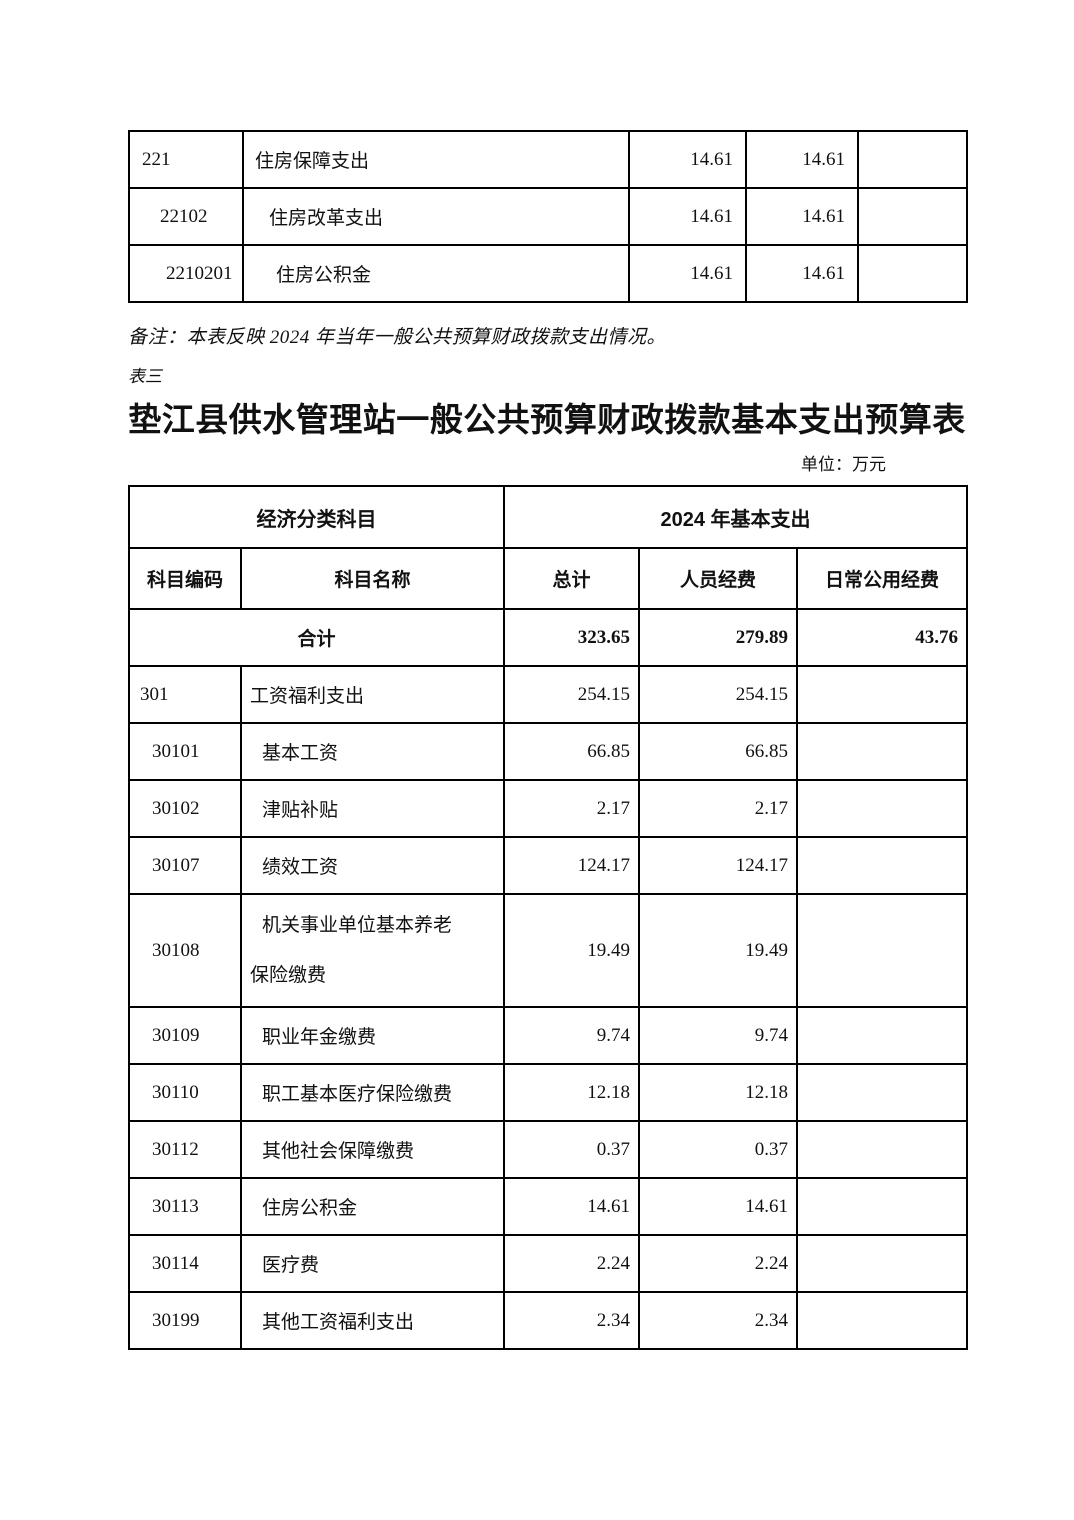 This screenshot has width=1074, height=1520. I want to click on subject-name-cell: 医疗费, so click(372, 1263).